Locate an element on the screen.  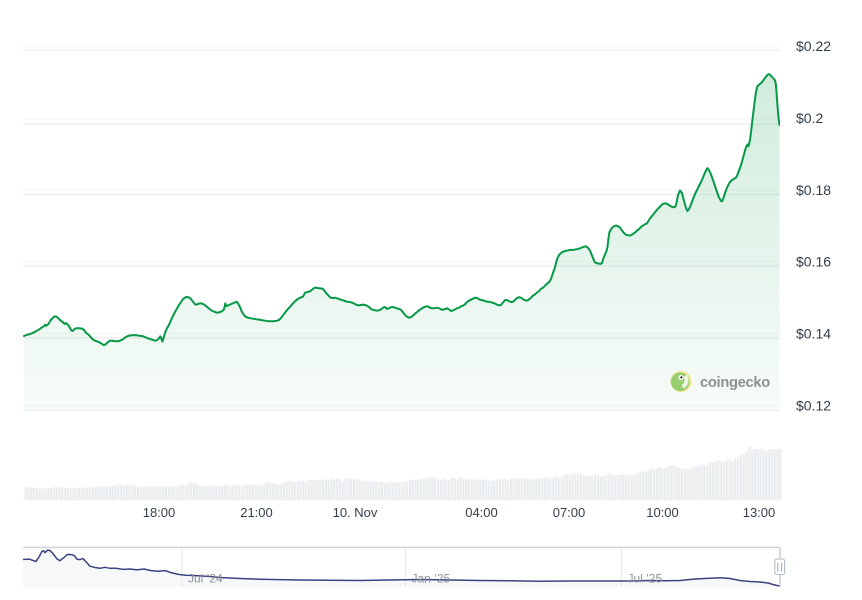
svg-text: Jan ’25 is located at coordinates (431, 579).